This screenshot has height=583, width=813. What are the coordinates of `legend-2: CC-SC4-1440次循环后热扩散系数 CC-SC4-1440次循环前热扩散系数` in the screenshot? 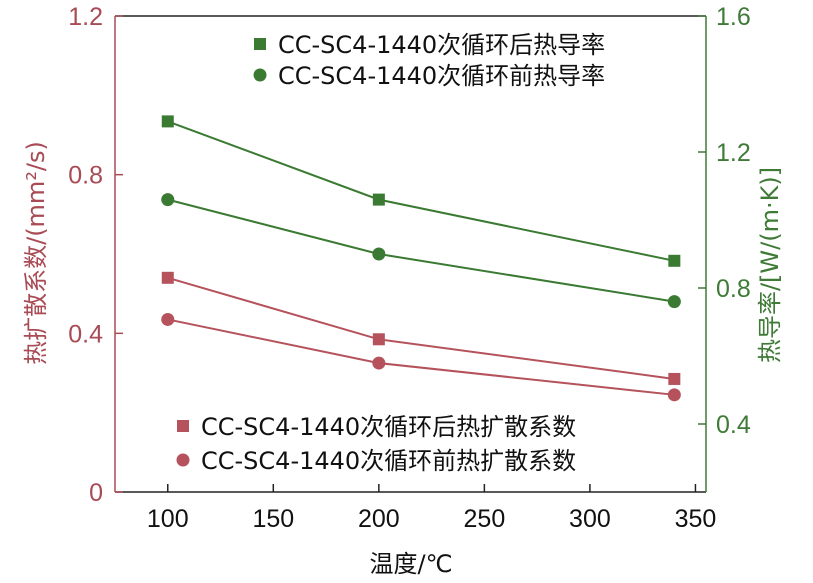 It's located at (376, 444).